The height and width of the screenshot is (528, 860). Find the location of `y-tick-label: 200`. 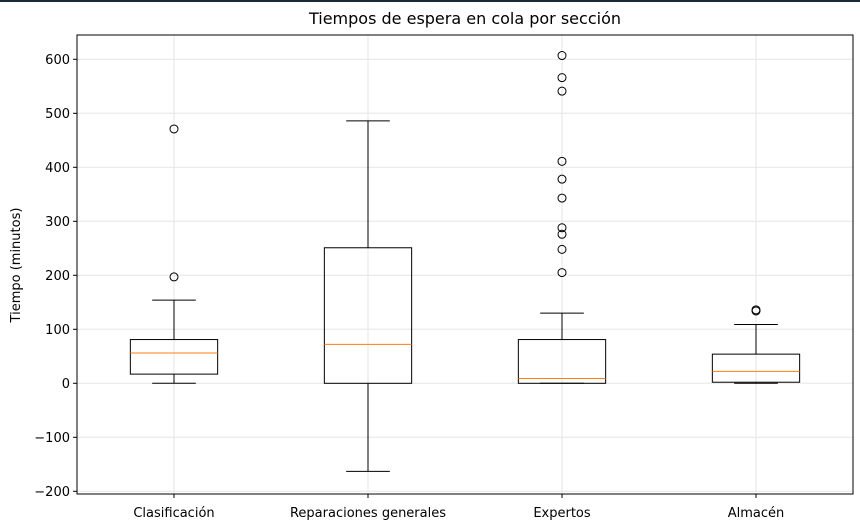

y-tick-label: 200 is located at coordinates (57, 276).